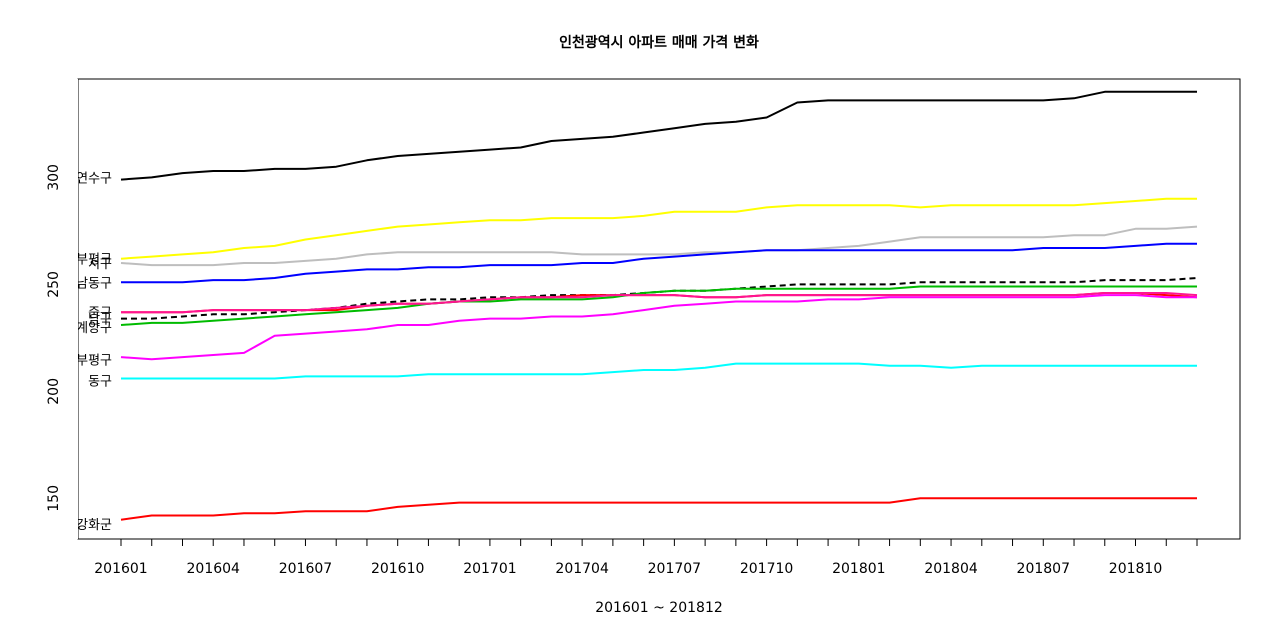 This screenshot has width=1280, height=637. I want to click on y-tick-label: 250, so click(54, 284).